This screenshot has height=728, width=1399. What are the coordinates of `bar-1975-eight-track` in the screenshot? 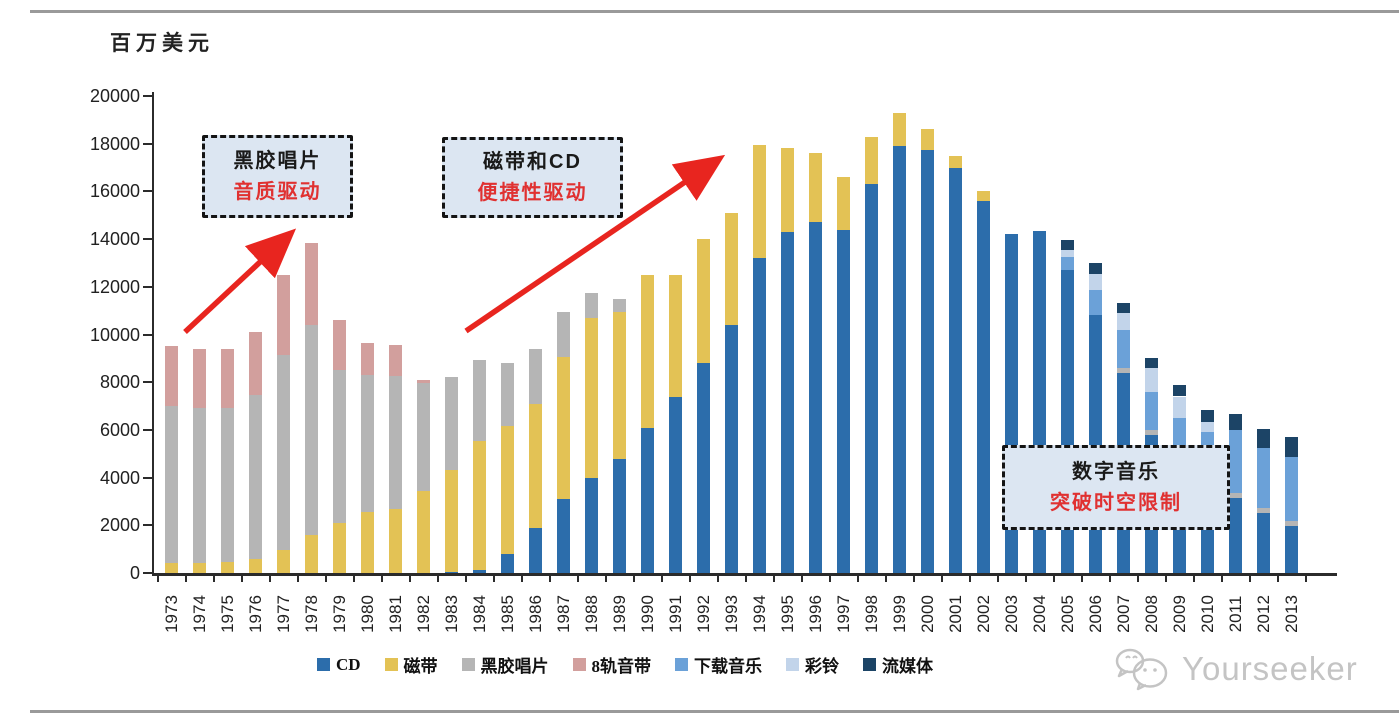 It's located at (228, 378).